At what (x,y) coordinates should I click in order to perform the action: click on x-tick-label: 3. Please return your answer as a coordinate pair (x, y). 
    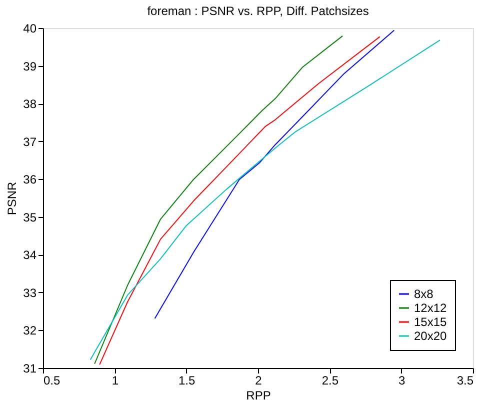
    Looking at the image, I should click on (402, 381).